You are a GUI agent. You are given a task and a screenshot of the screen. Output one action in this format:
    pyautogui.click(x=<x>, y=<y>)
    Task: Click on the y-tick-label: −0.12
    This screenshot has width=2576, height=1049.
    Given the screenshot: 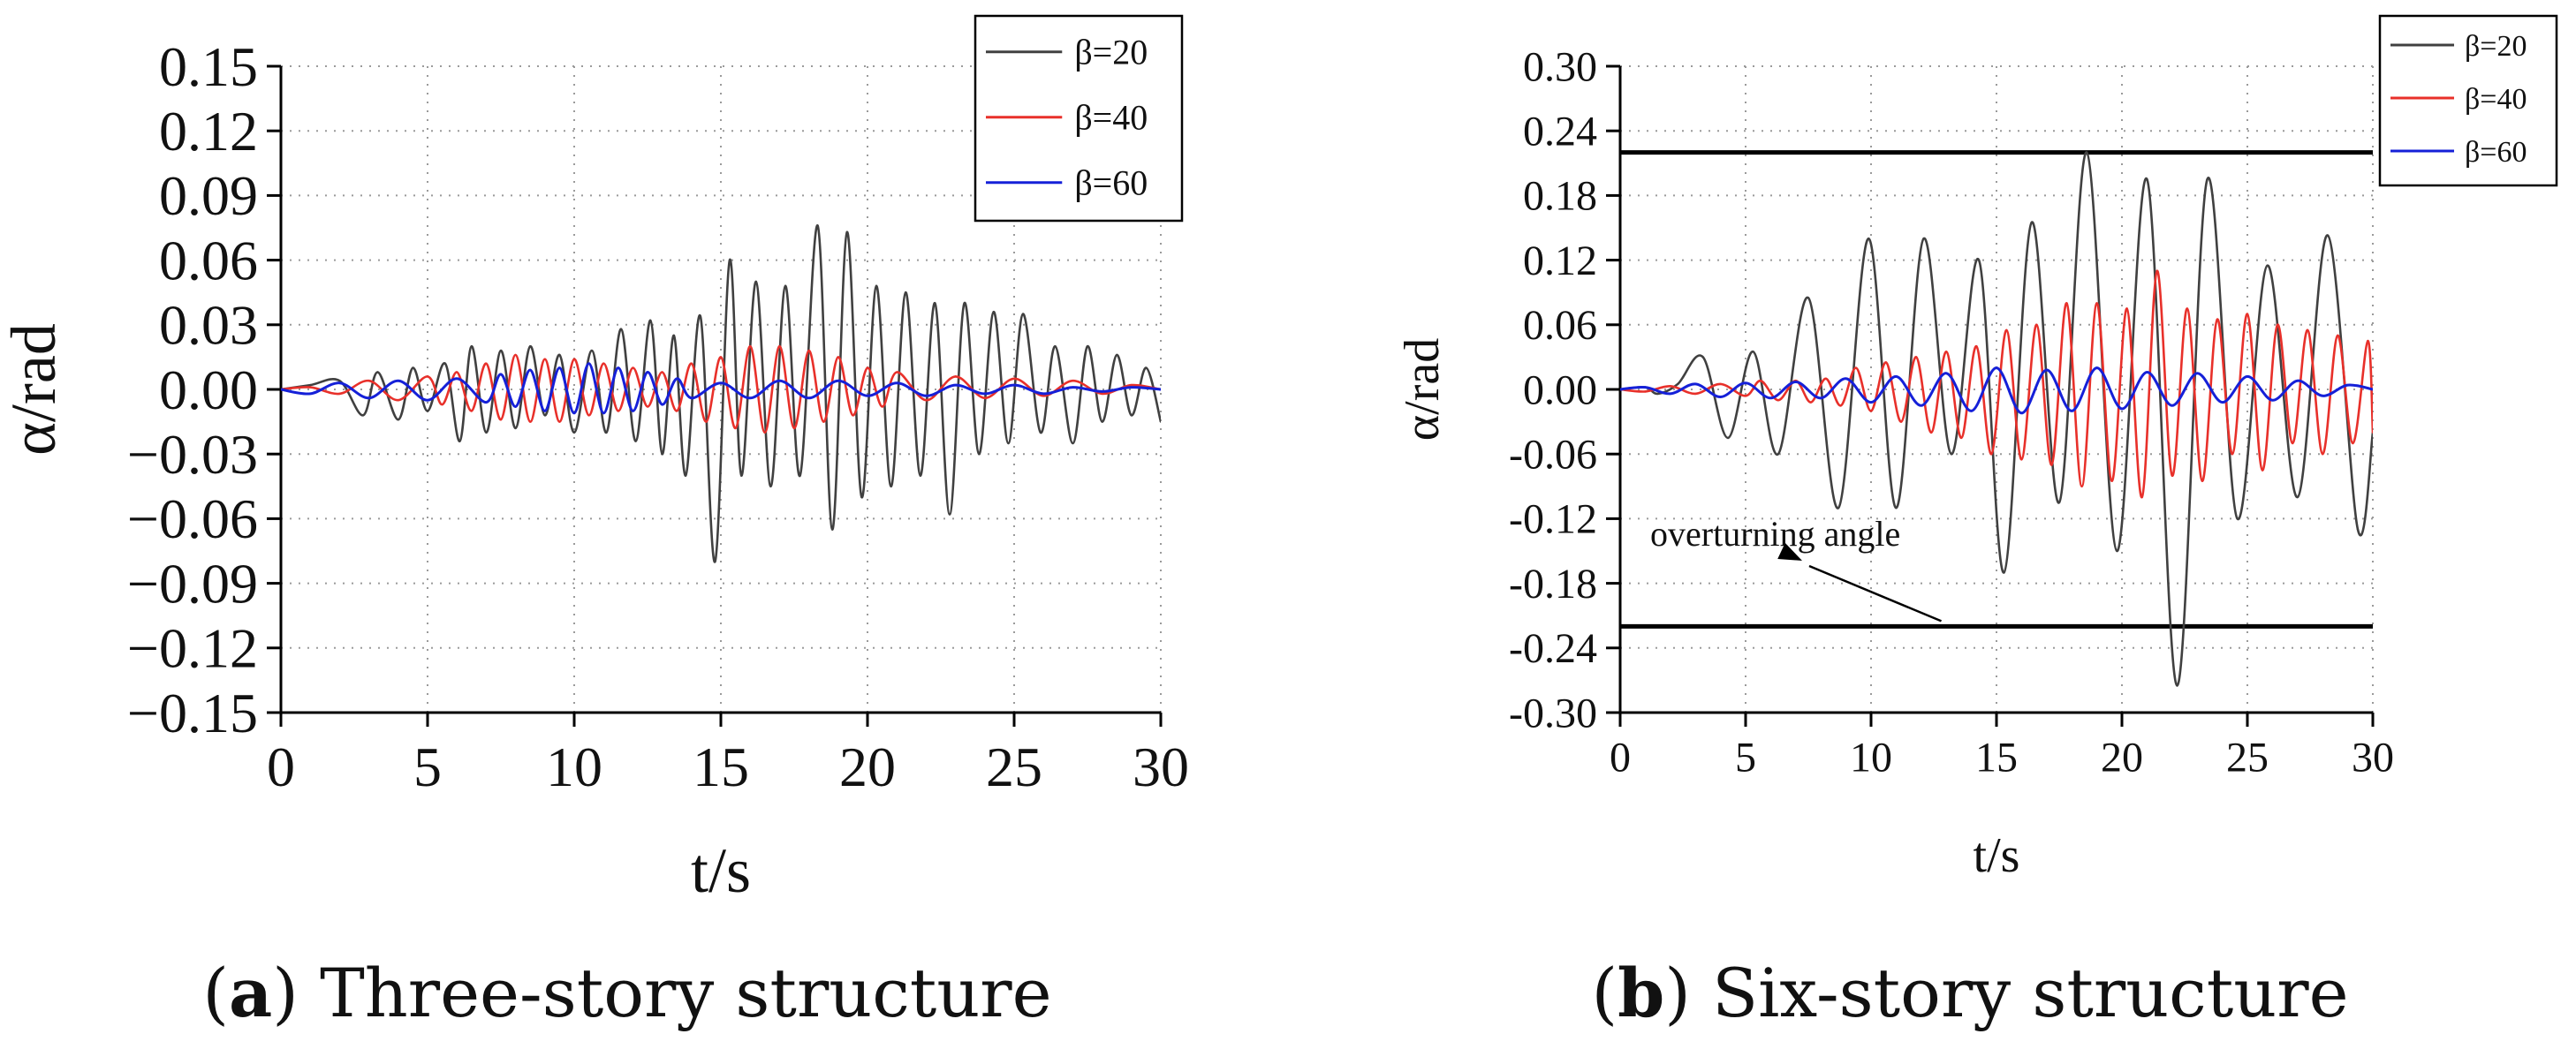 What is the action you would take?
    pyautogui.click(x=192, y=648)
    